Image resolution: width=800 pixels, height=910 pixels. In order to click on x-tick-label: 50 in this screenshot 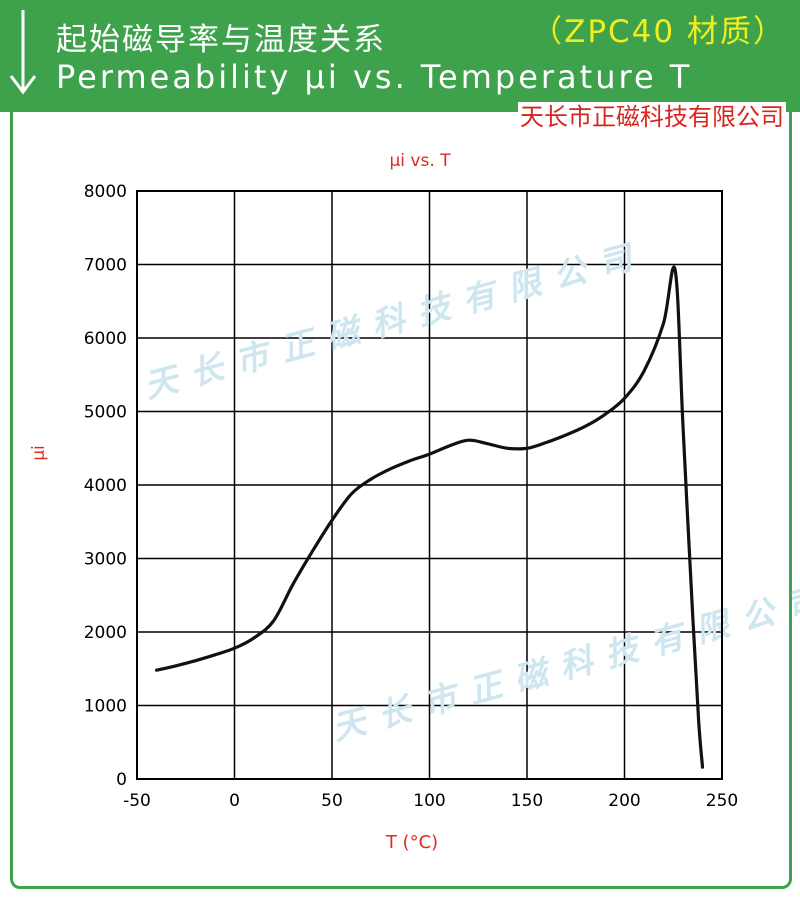, I will do `click(332, 801)`.